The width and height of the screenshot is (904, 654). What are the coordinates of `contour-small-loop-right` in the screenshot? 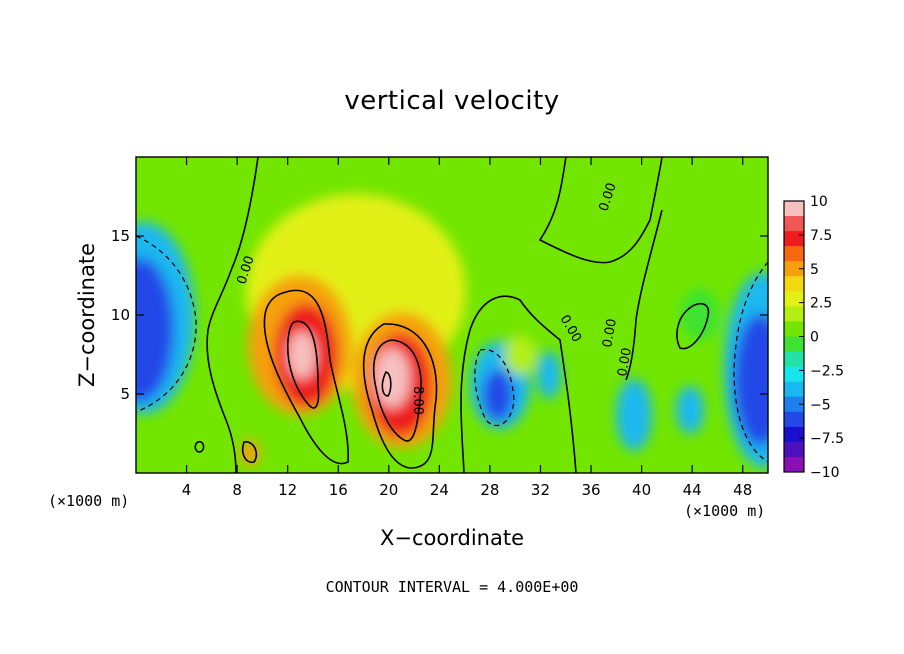 It's located at (693, 326).